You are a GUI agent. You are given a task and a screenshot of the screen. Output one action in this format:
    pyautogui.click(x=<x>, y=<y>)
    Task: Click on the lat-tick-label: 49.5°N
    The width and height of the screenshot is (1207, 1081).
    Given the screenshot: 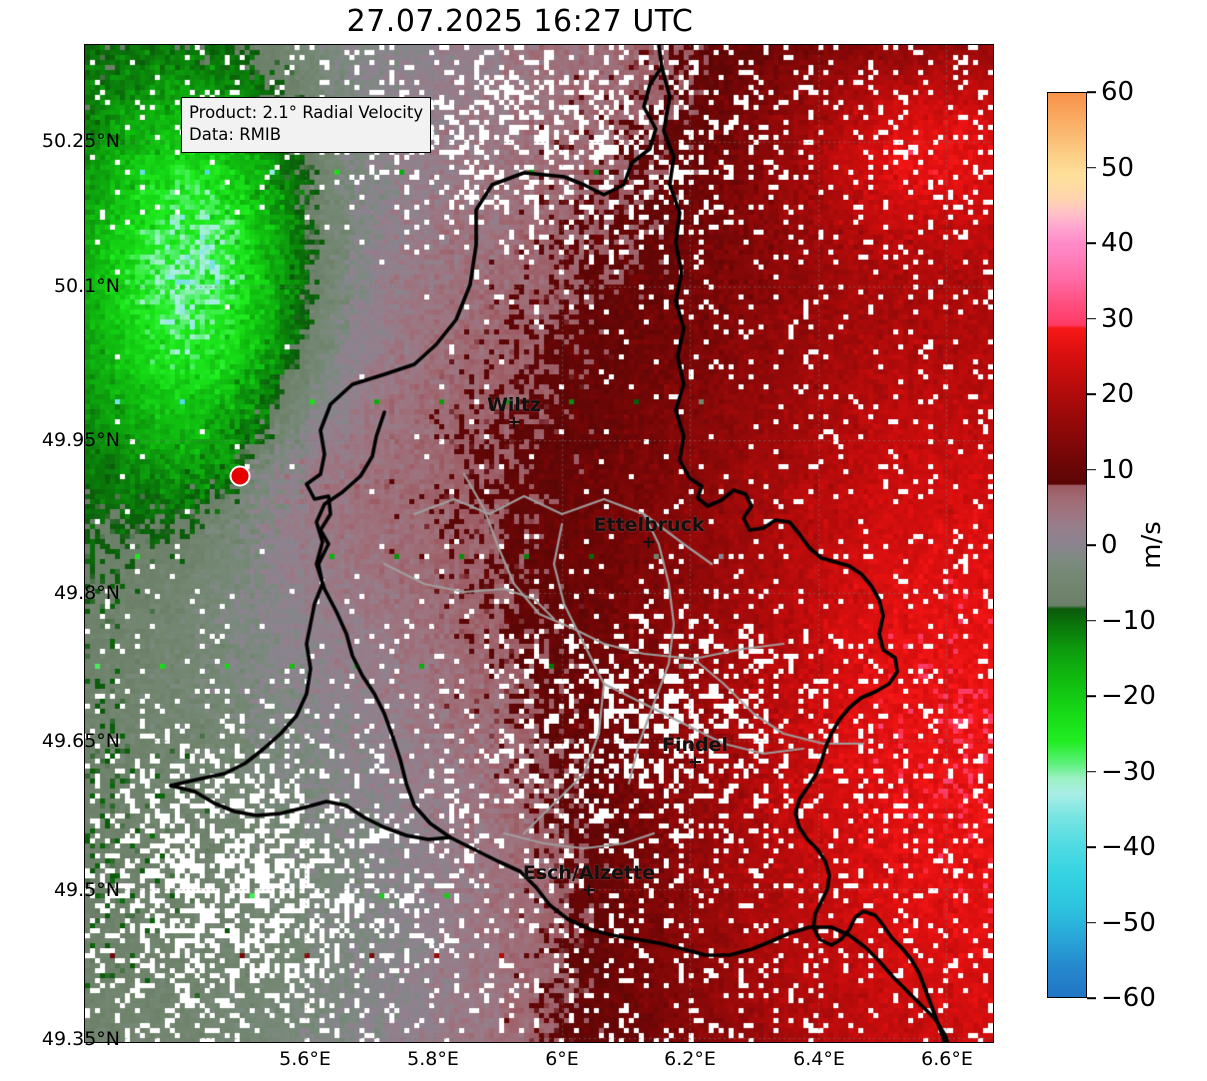 What is the action you would take?
    pyautogui.click(x=86, y=890)
    